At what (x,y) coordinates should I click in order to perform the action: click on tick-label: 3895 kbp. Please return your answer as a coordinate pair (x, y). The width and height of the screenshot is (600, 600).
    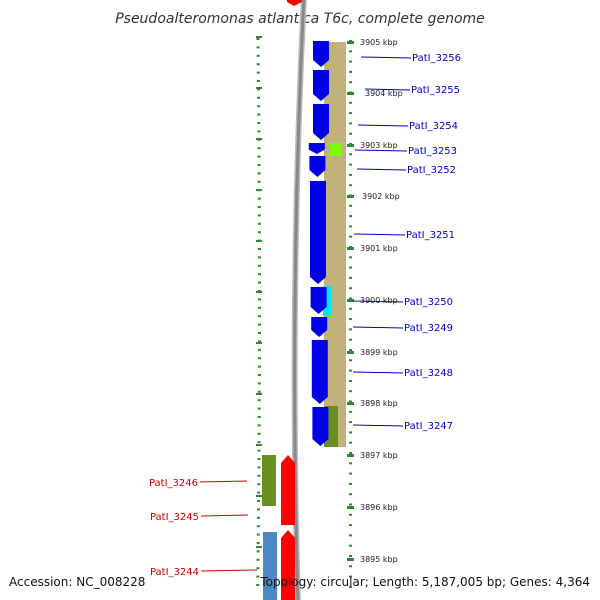
    Looking at the image, I should click on (379, 559).